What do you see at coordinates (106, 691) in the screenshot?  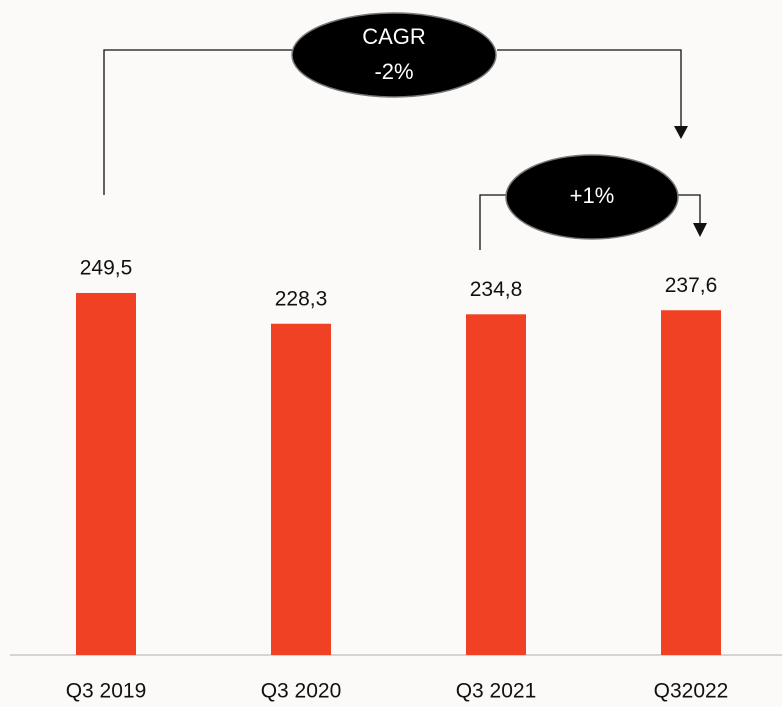 I see `x-tick-label: Q3 2019` at bounding box center [106, 691].